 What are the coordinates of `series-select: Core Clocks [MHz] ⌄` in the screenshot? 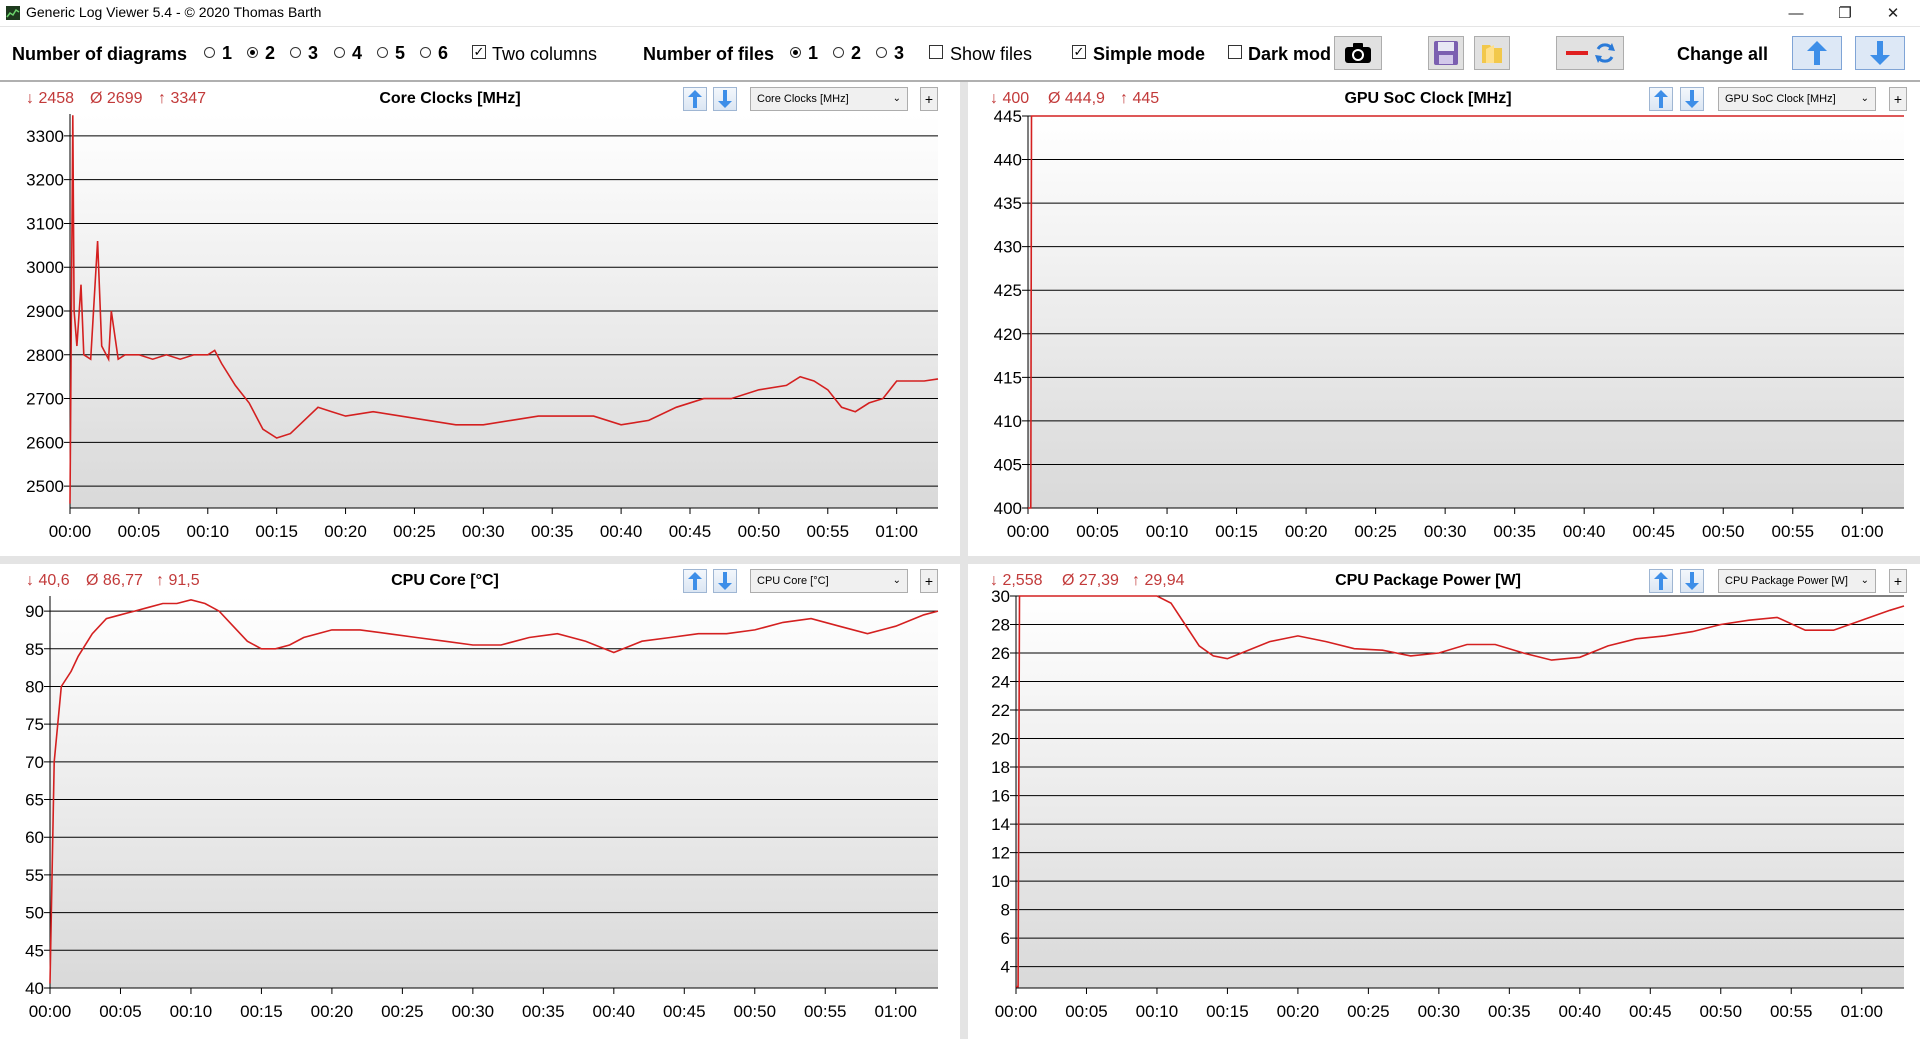 It's located at (829, 99).